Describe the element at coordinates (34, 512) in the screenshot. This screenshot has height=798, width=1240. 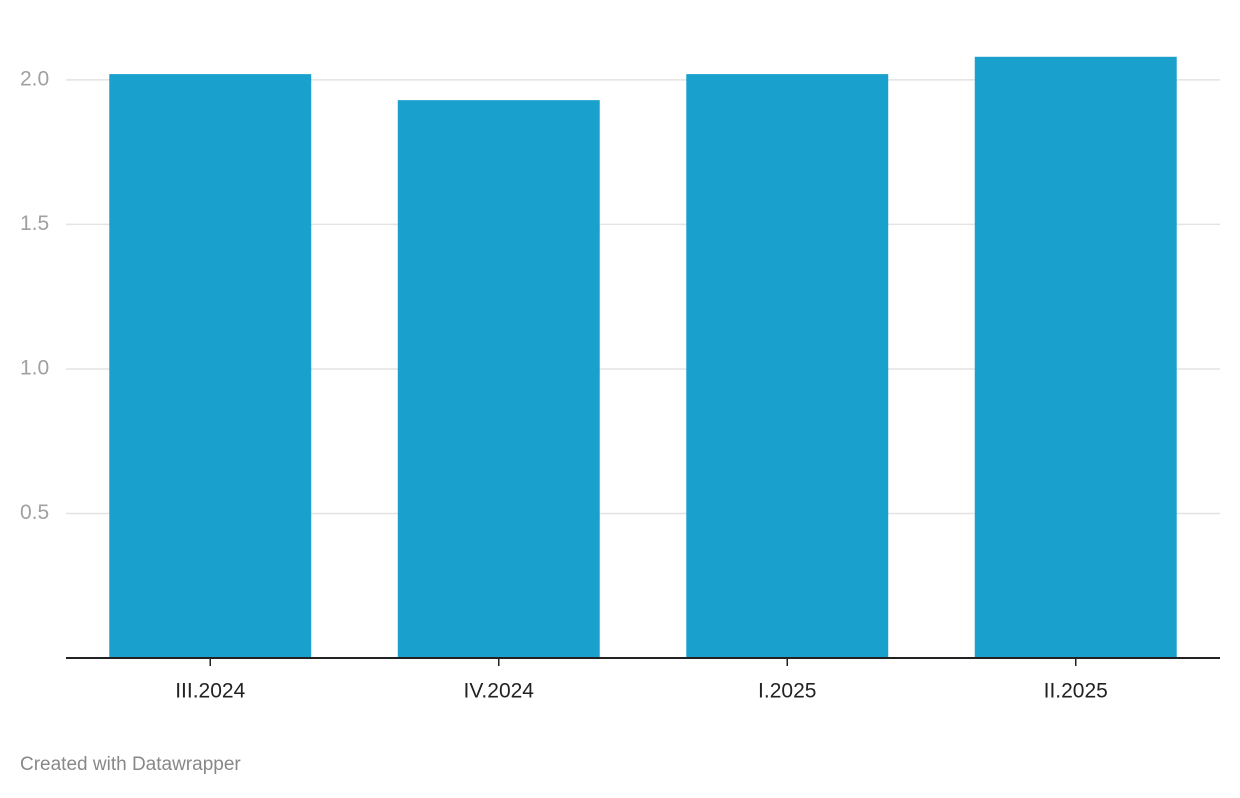
I see `y-tick-label: 0.5` at that location.